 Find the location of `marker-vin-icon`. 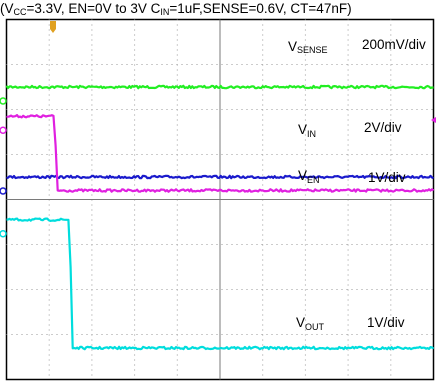

marker-vin-icon is located at coordinates (3, 191).